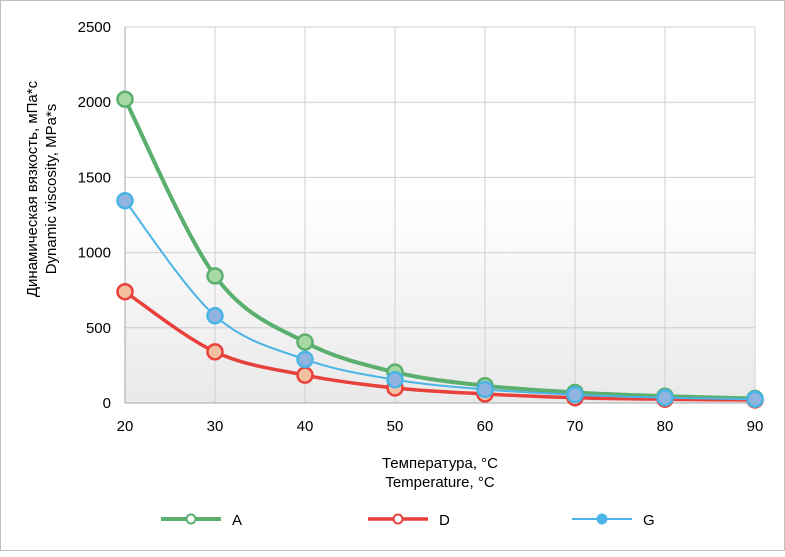 The width and height of the screenshot is (785, 557). I want to click on y-tick-label: 0, so click(107, 403).